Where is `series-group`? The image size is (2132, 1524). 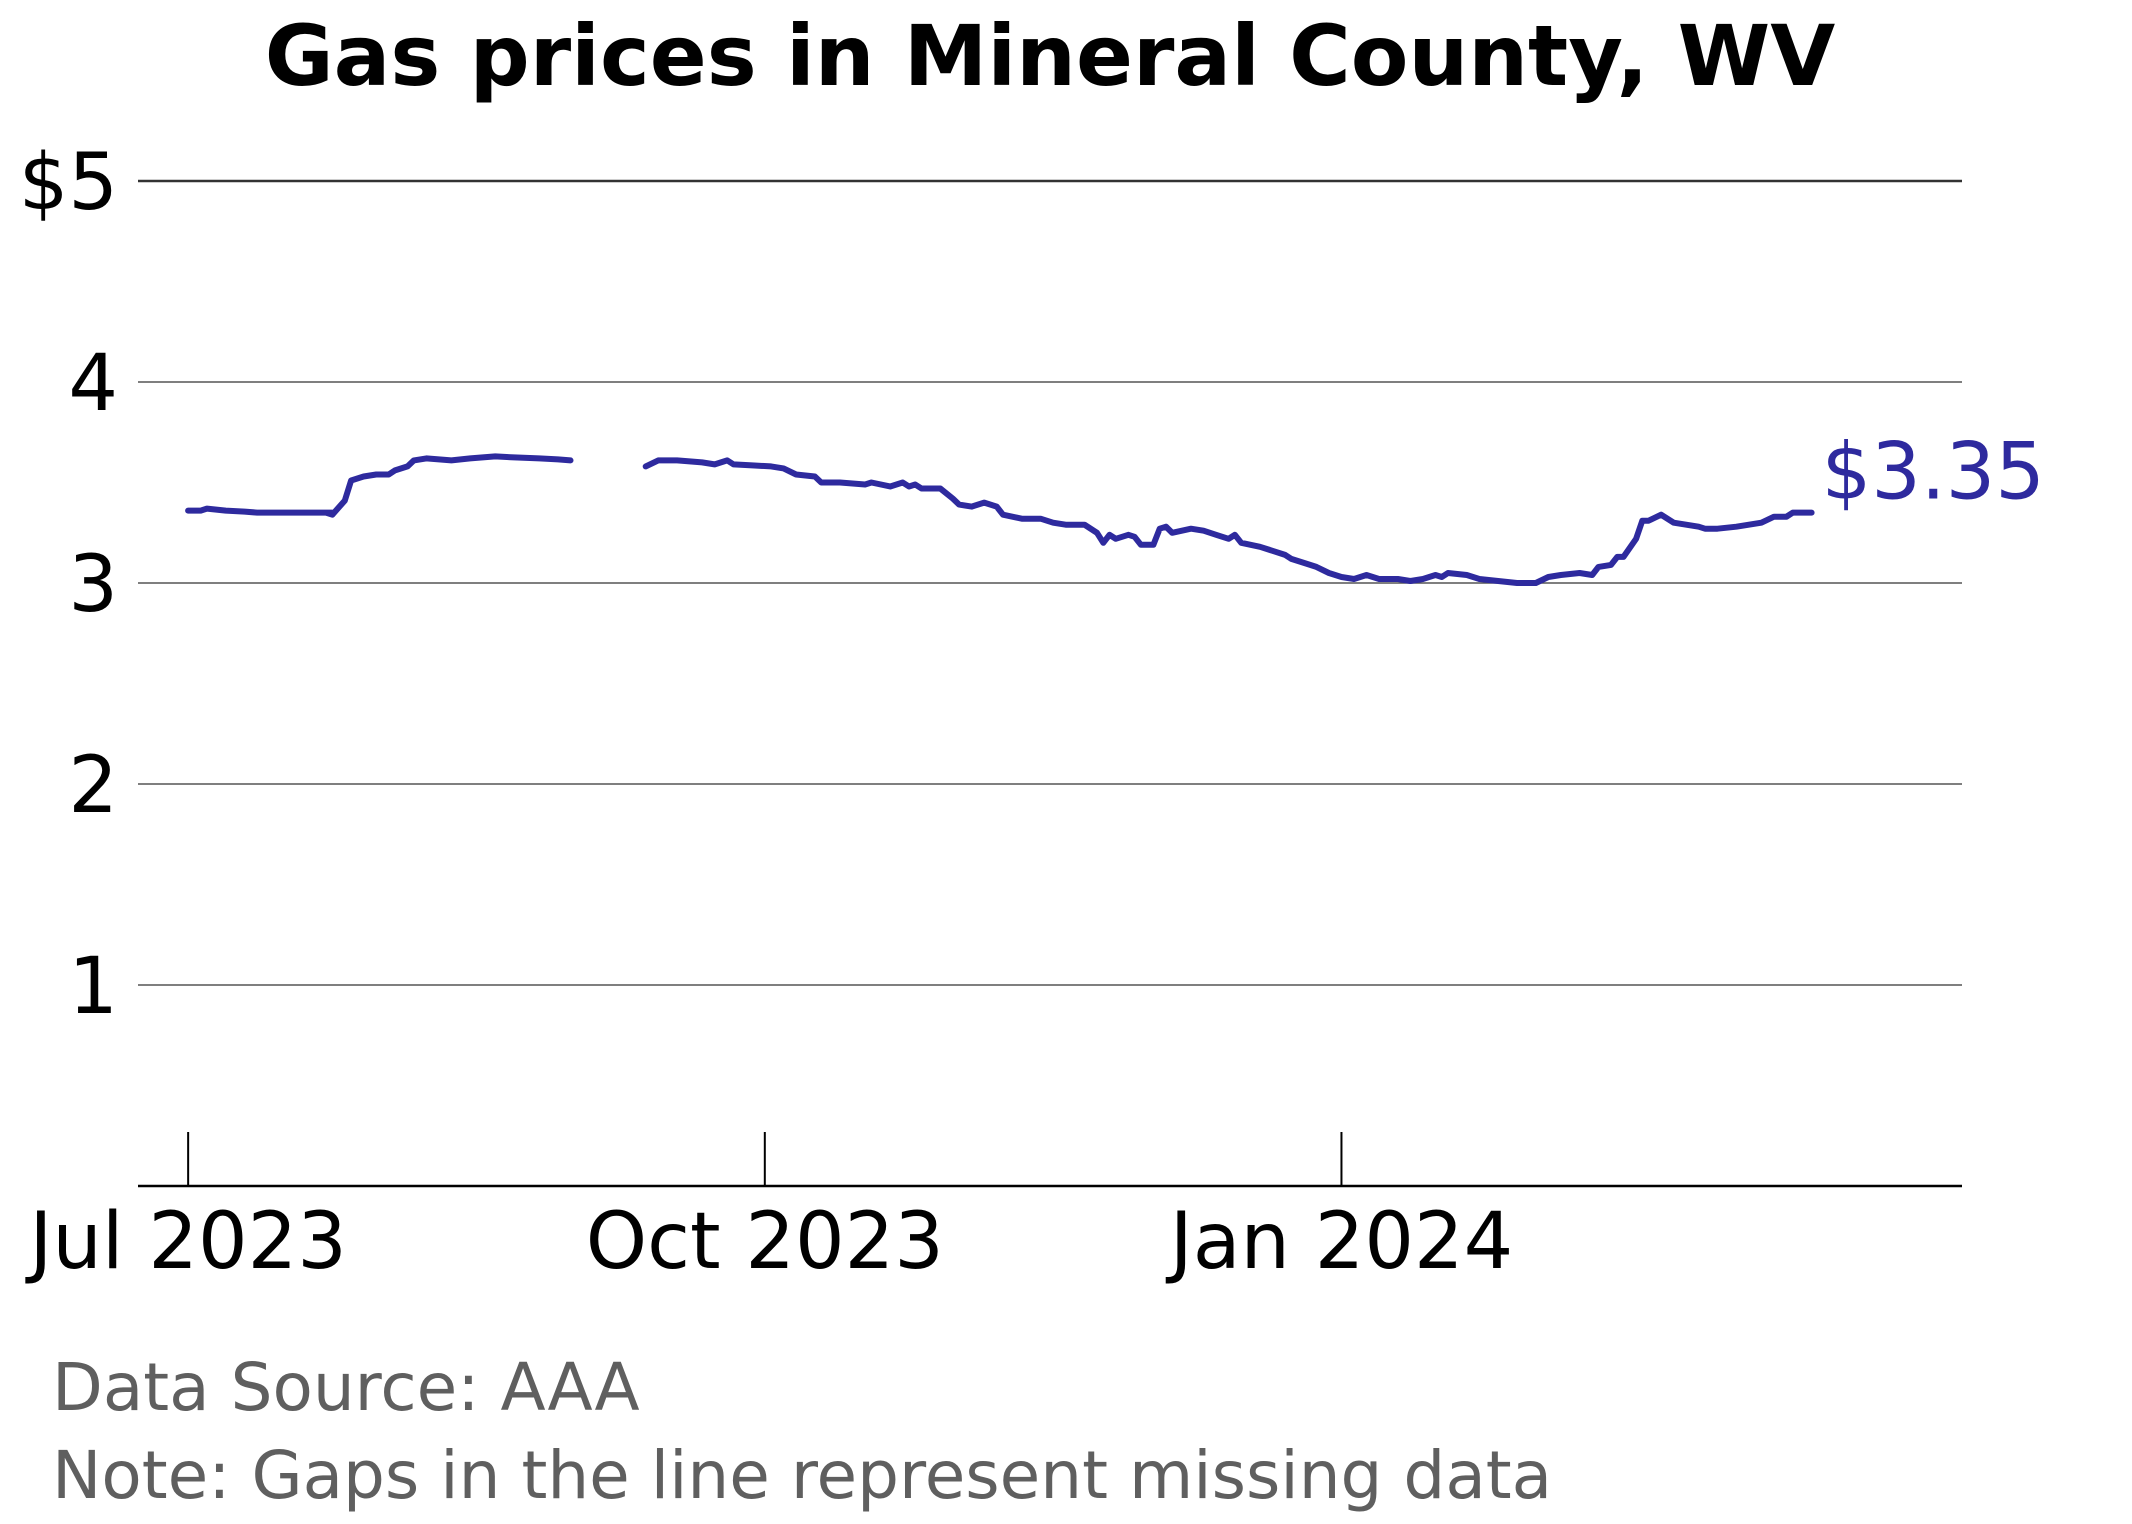 series-group is located at coordinates (1000, 519).